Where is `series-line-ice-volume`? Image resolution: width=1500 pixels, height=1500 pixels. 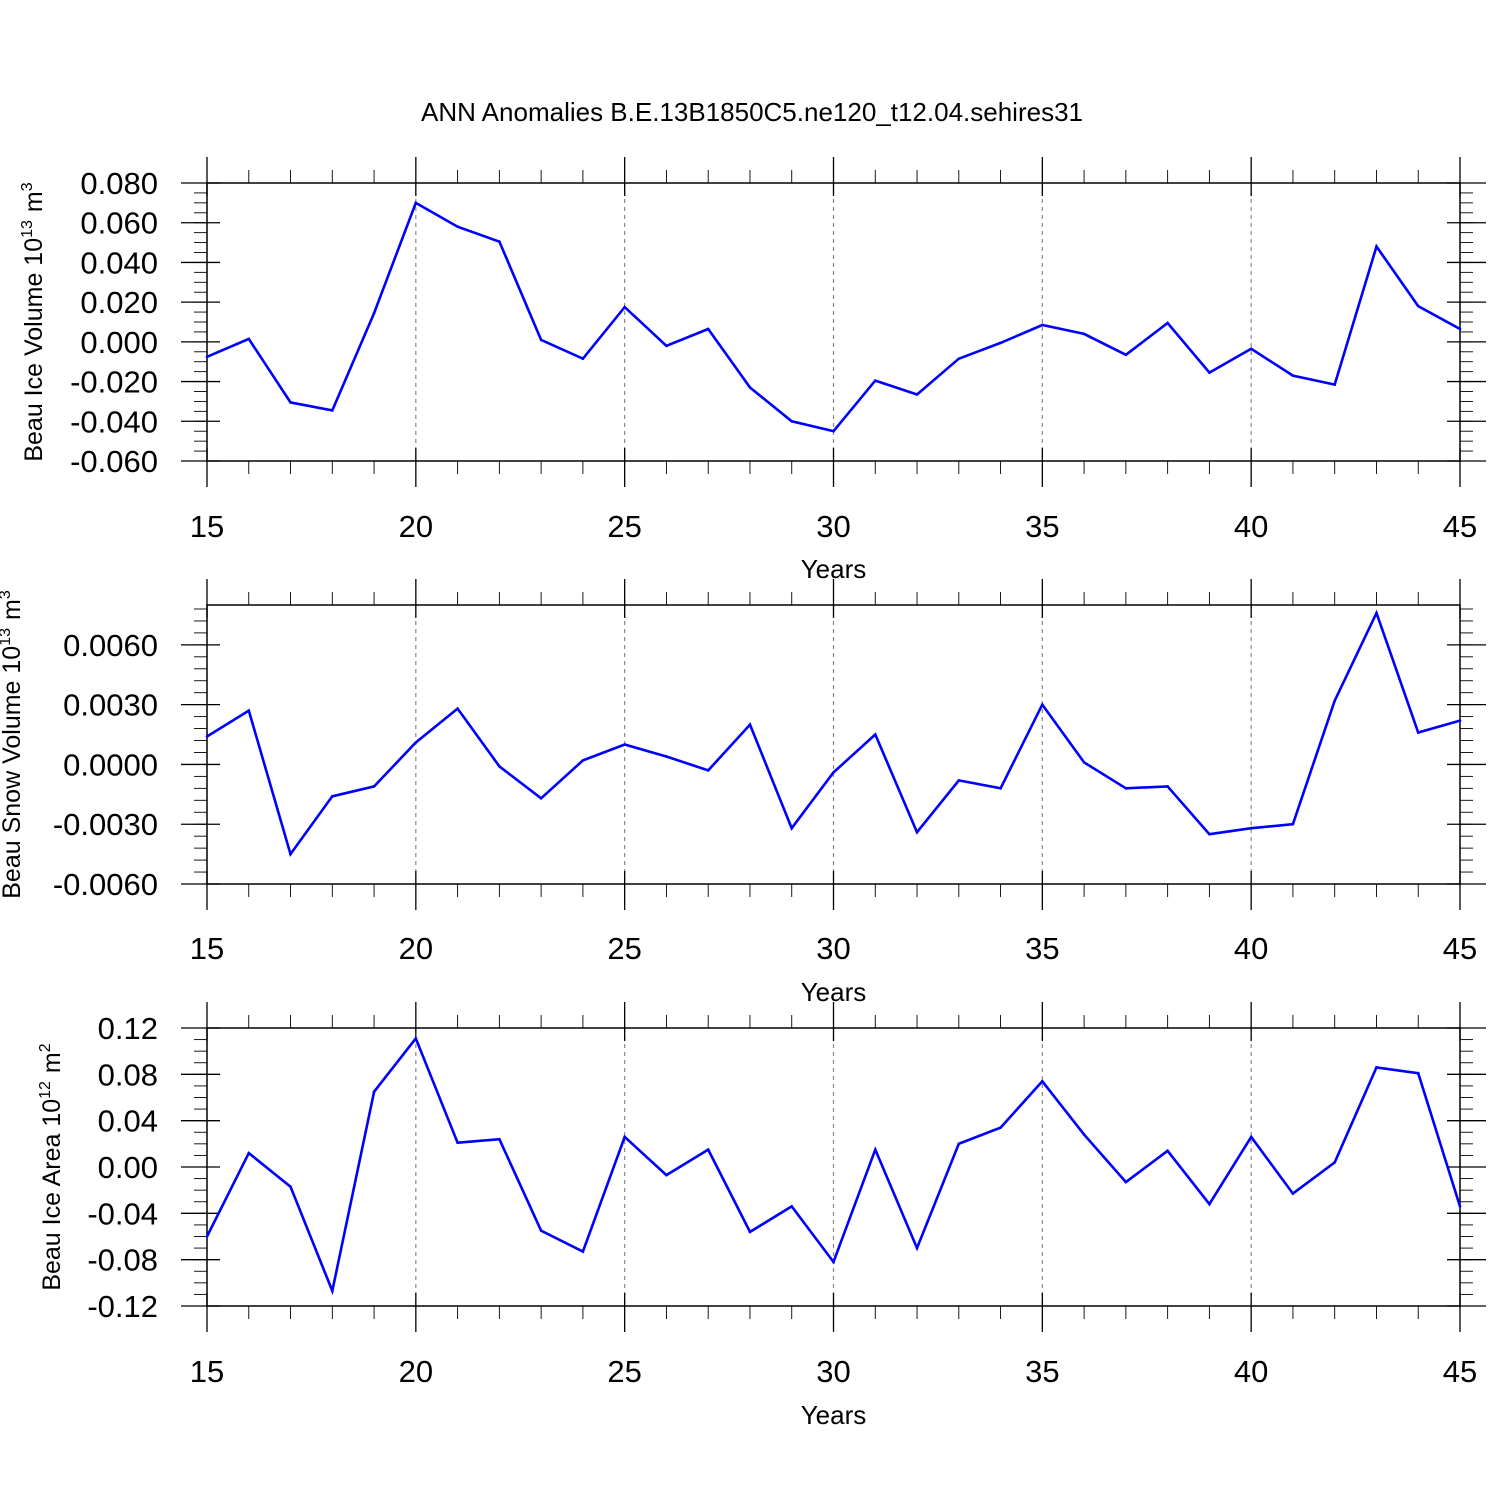 series-line-ice-volume is located at coordinates (833, 317).